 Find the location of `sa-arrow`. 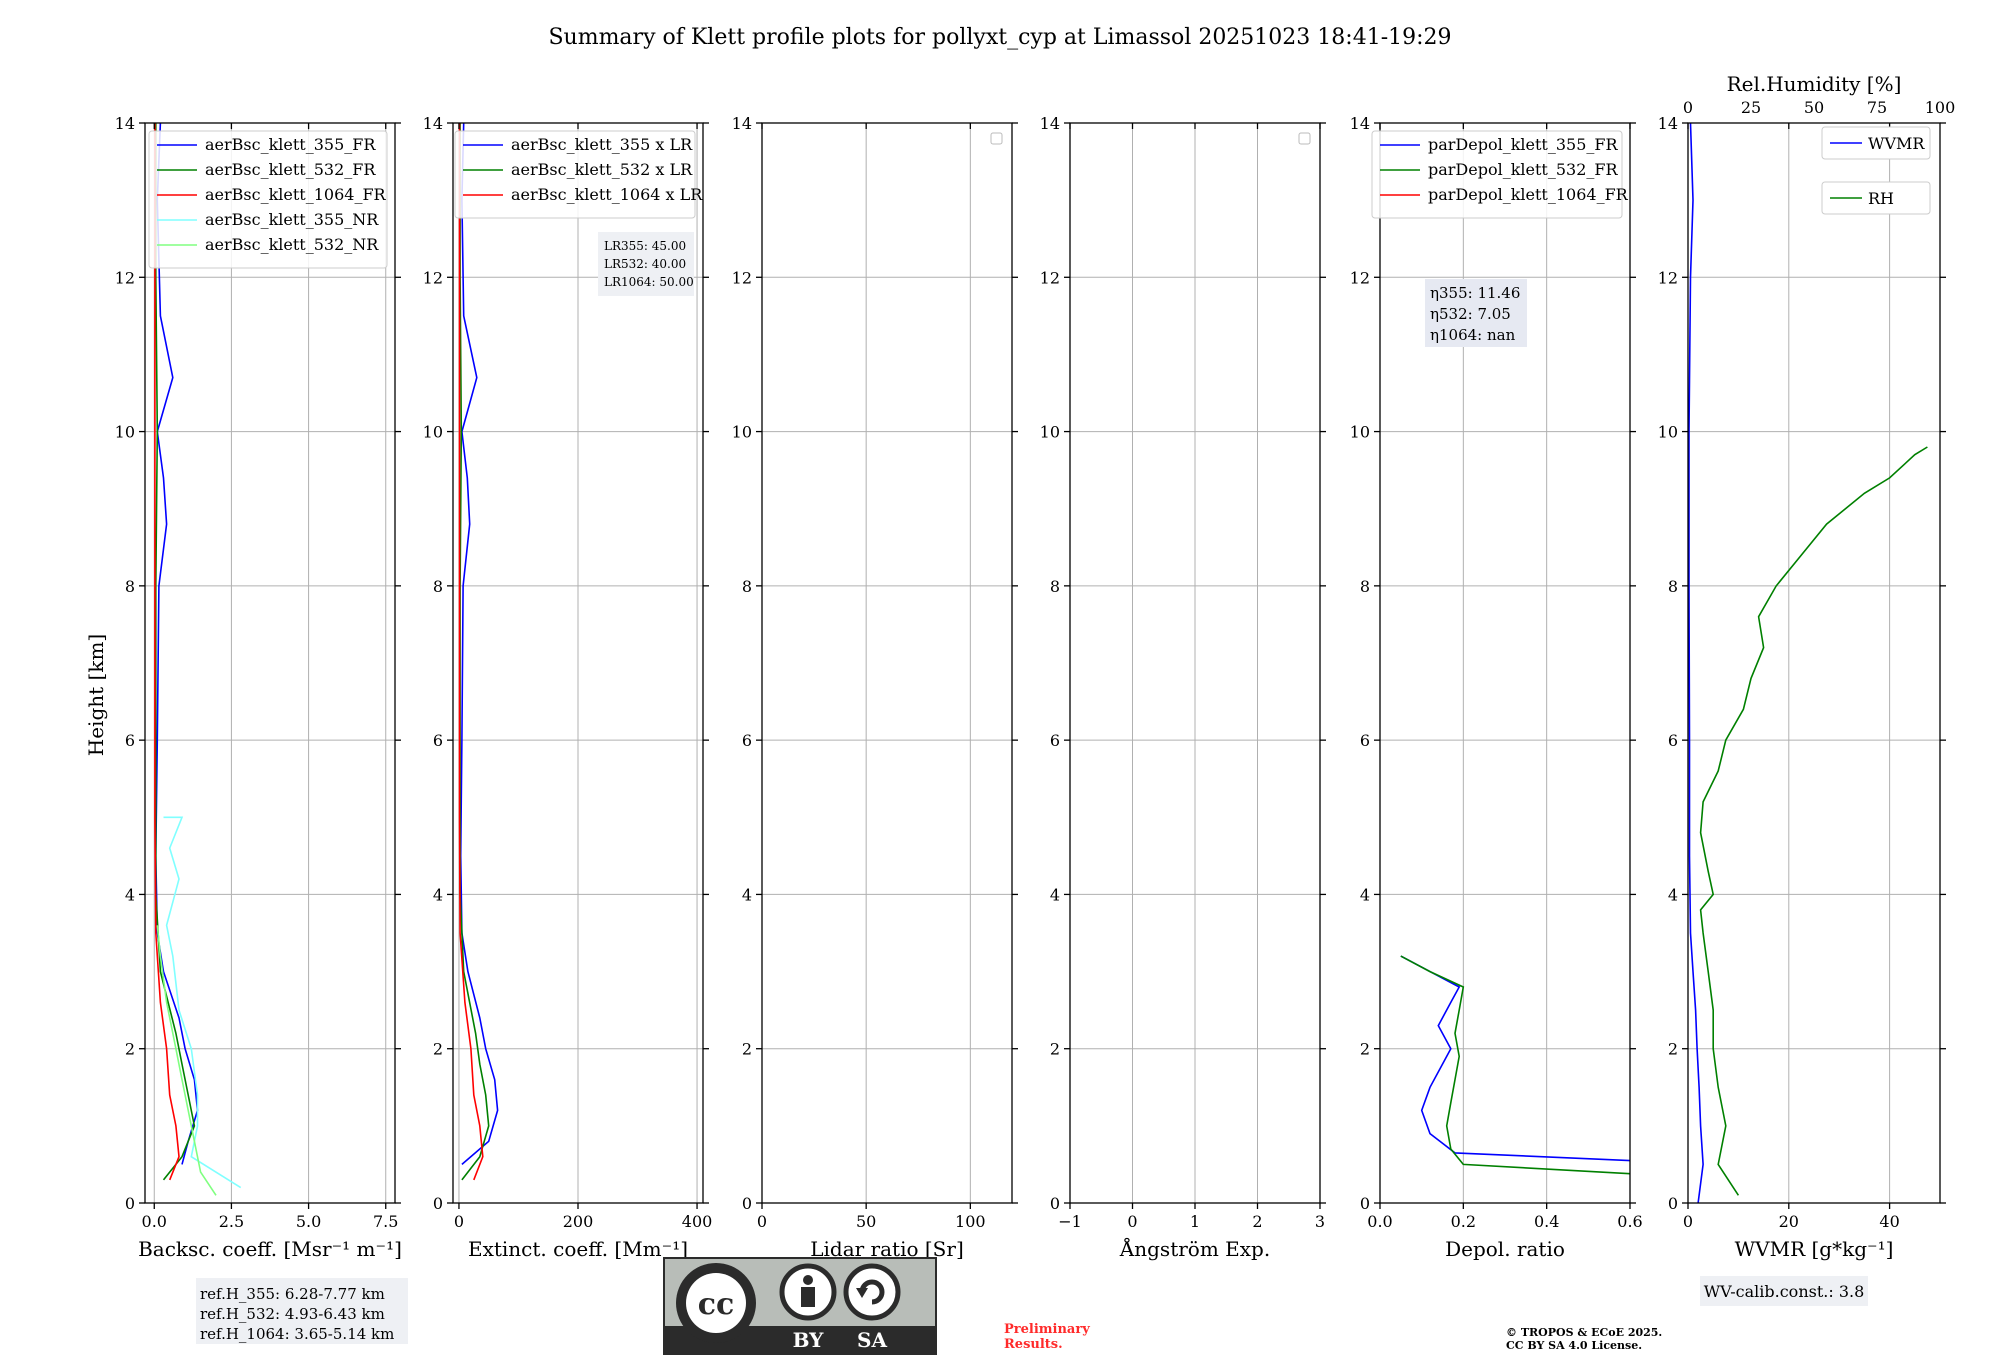

sa-arrow is located at coordinates (872, 1292).